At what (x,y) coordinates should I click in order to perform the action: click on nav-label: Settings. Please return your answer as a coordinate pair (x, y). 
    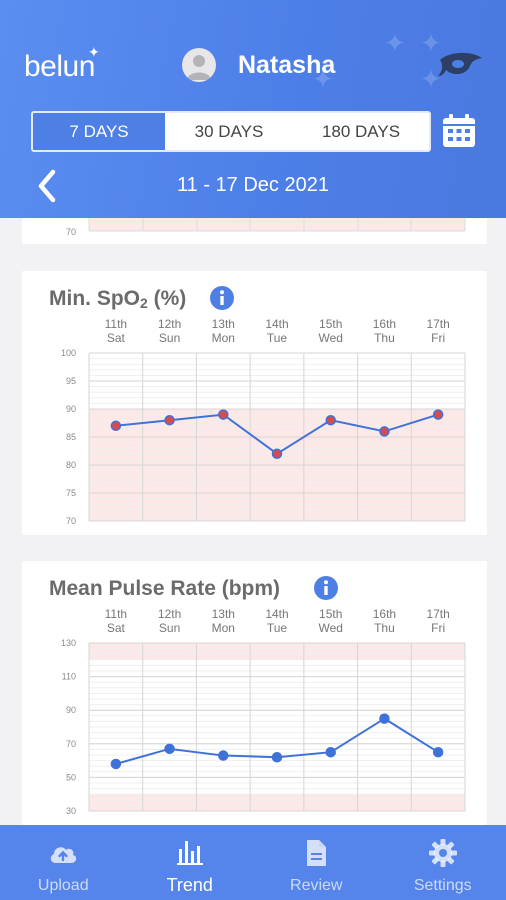
    Looking at the image, I should click on (442, 885).